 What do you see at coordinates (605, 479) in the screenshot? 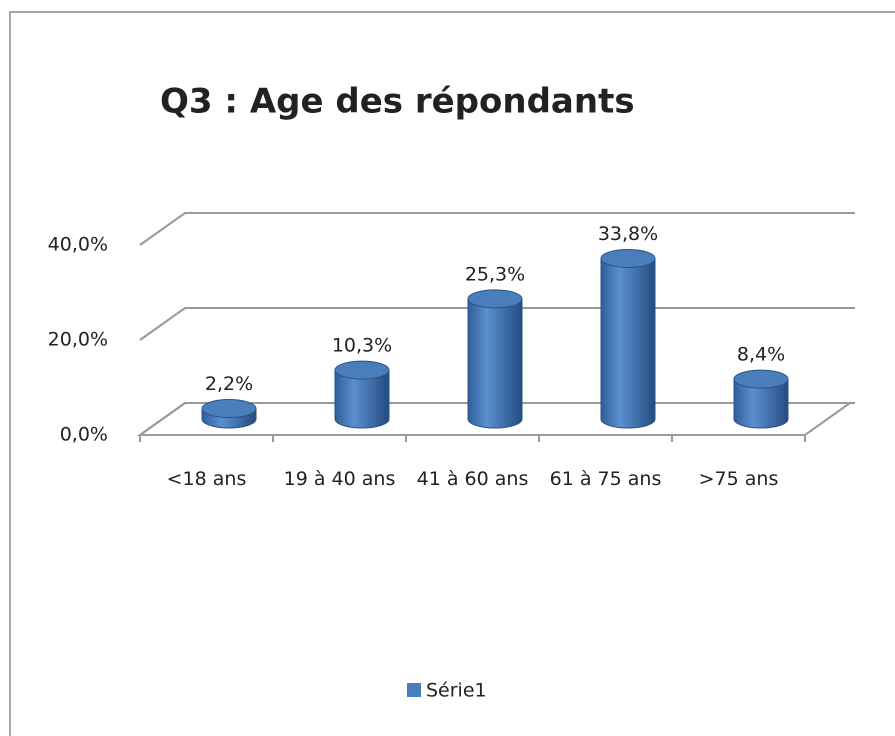
I see `x-tick-label: 61 à 75 ans` at bounding box center [605, 479].